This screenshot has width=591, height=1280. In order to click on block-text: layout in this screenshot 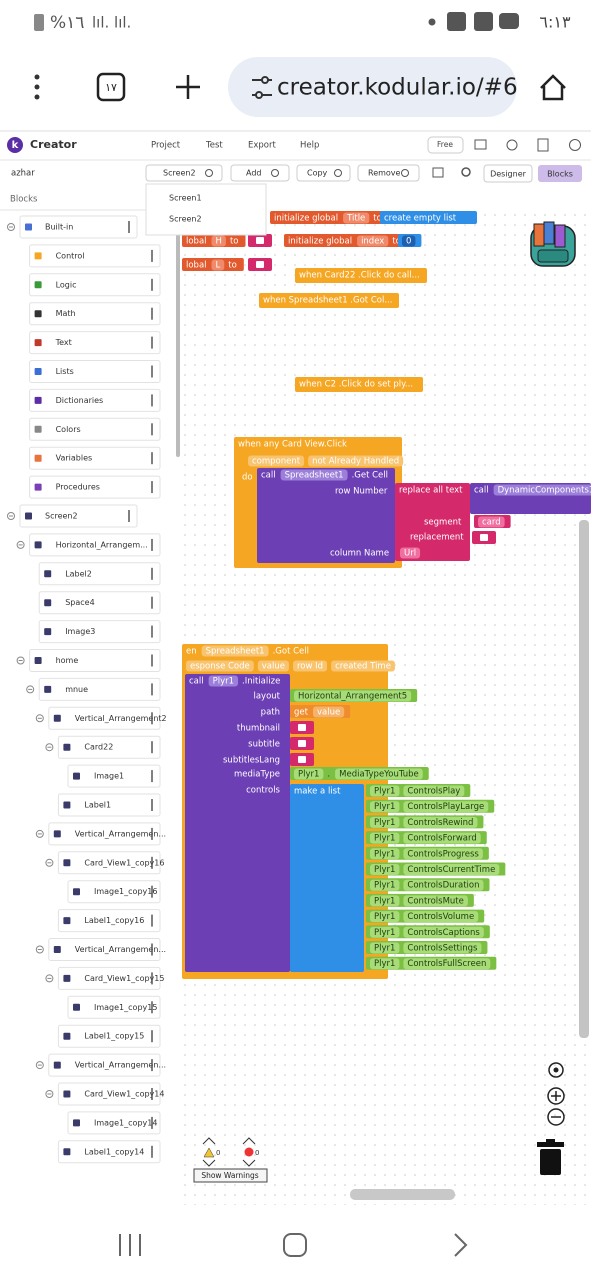, I will do `click(266, 697)`.